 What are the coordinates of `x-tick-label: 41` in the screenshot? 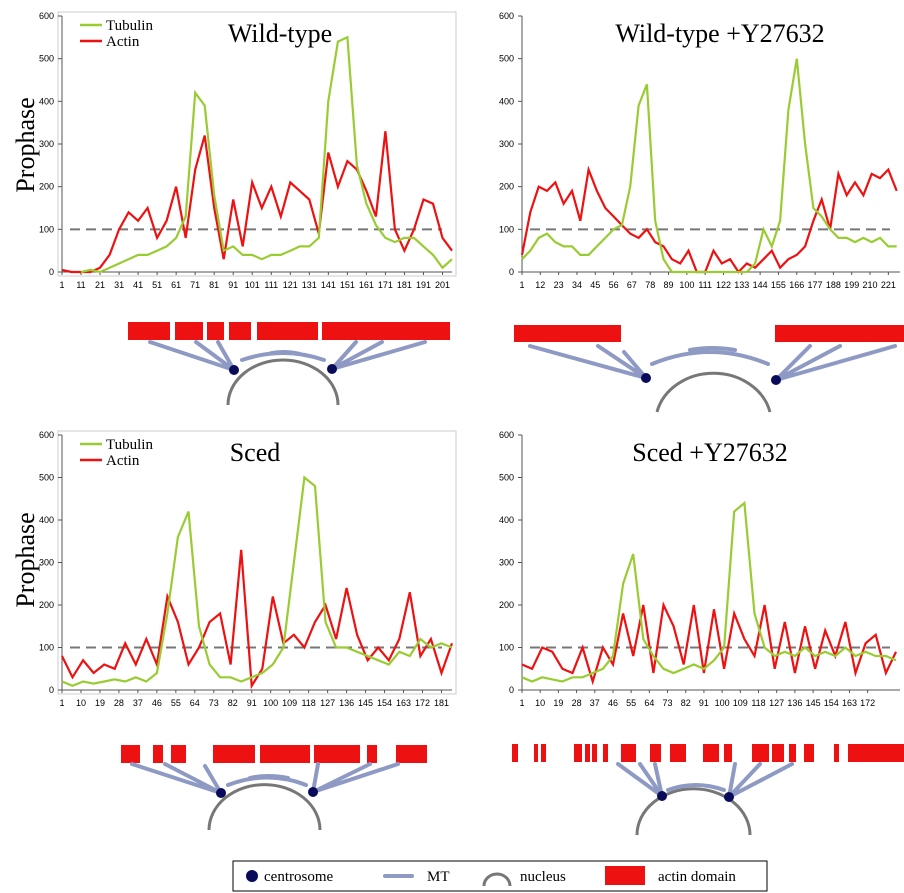 It's located at (138, 285).